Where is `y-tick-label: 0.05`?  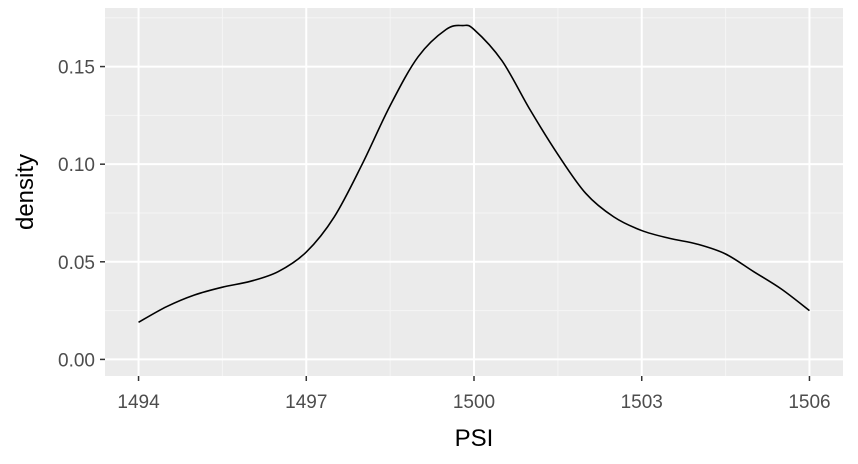
y-tick-label: 0.05 is located at coordinates (76, 263).